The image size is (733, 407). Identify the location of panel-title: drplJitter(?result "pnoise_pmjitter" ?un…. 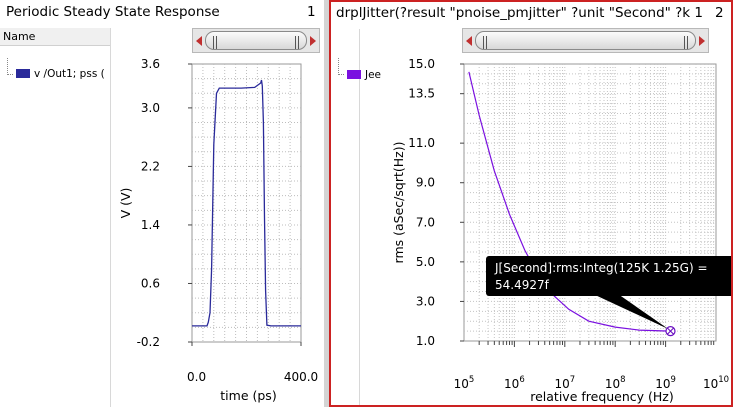
(519, 13).